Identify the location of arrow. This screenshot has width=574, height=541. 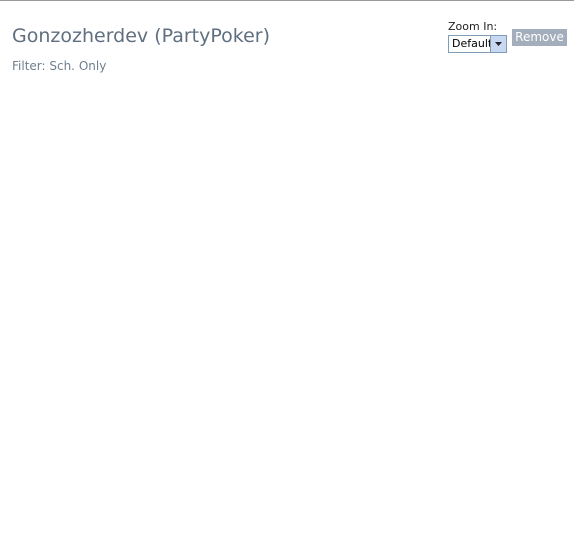
(498, 44).